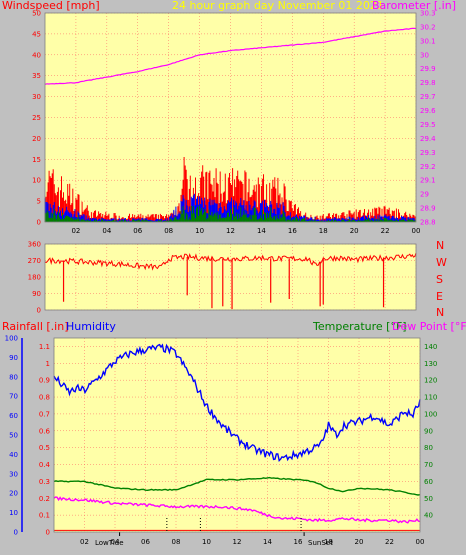 The image size is (466, 555). Describe the element at coordinates (13, 416) in the screenshot. I see `y-tick-label-humidity: 60` at that location.